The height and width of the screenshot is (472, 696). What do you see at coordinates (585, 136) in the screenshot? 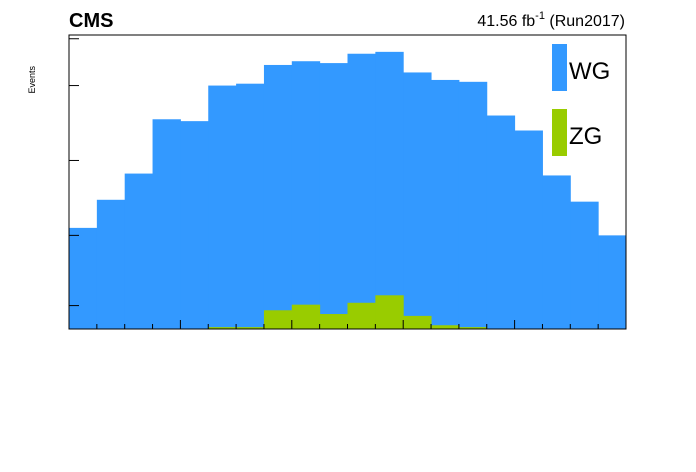
I see `legend-label-zg: ZG` at bounding box center [585, 136].